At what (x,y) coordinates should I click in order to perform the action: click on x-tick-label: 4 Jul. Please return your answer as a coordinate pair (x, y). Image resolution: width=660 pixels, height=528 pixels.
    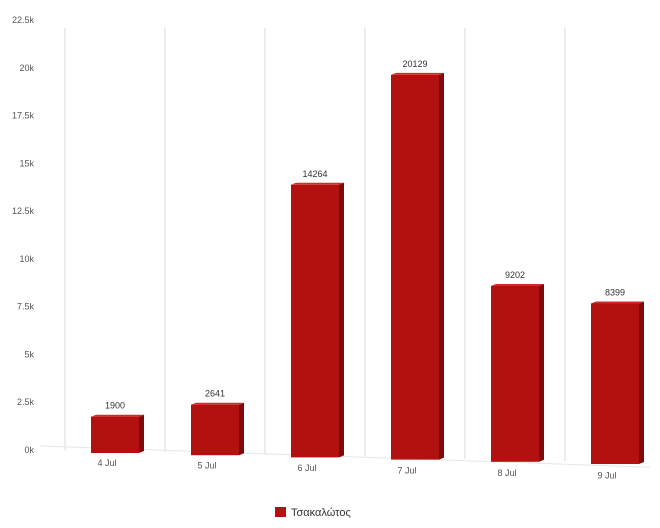
    Looking at the image, I should click on (106, 463).